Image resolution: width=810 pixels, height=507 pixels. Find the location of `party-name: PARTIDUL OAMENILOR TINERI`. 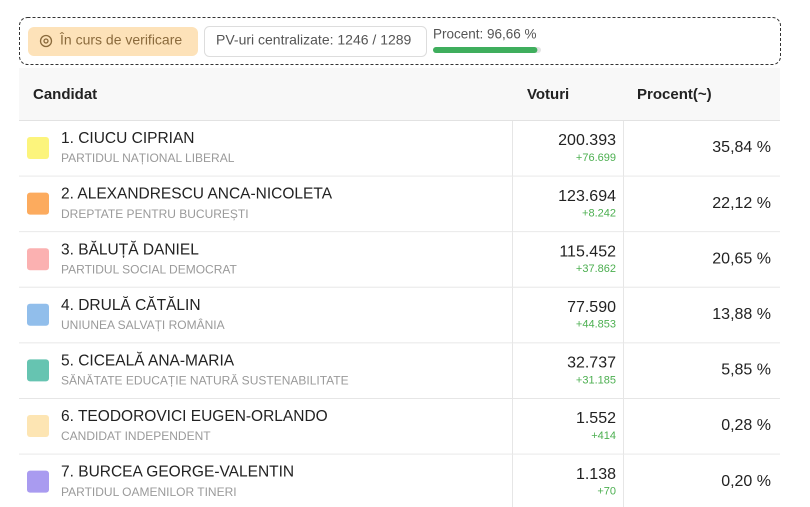

party-name: PARTIDUL OAMENILOR TINERI is located at coordinates (149, 492).